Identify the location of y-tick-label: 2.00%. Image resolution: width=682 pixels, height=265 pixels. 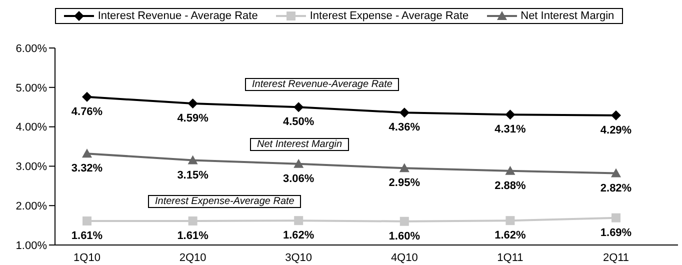
(32, 206).